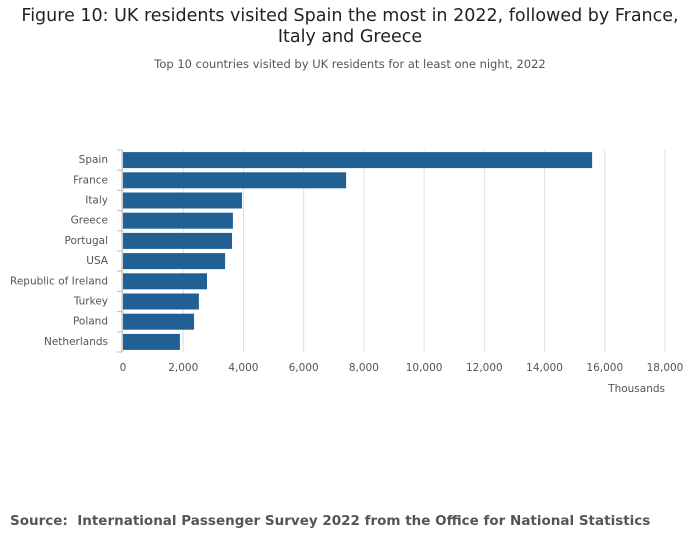 The image size is (700, 549). What do you see at coordinates (243, 368) in the screenshot?
I see `x-tick-label: 4,000` at bounding box center [243, 368].